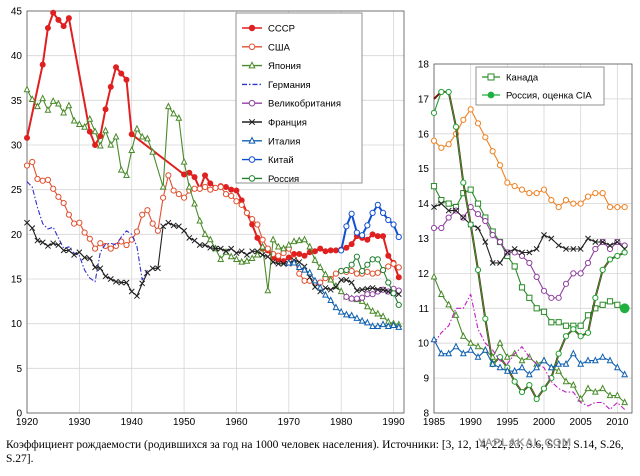  I want to click on y-tick-label: 15, so click(424, 169).